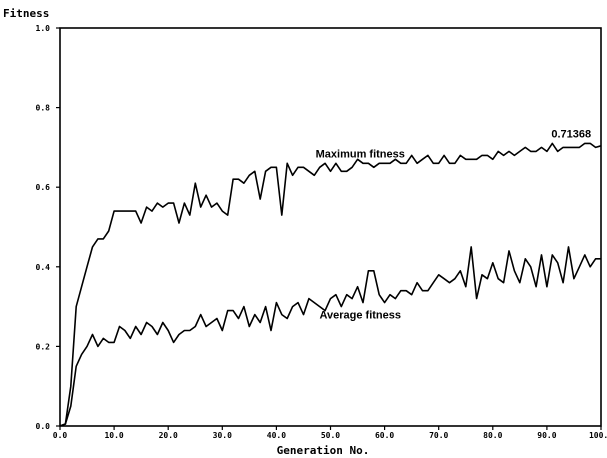 The image size is (607, 458). Describe the element at coordinates (43, 28) in the screenshot. I see `y-tick-label: 1.0` at that location.